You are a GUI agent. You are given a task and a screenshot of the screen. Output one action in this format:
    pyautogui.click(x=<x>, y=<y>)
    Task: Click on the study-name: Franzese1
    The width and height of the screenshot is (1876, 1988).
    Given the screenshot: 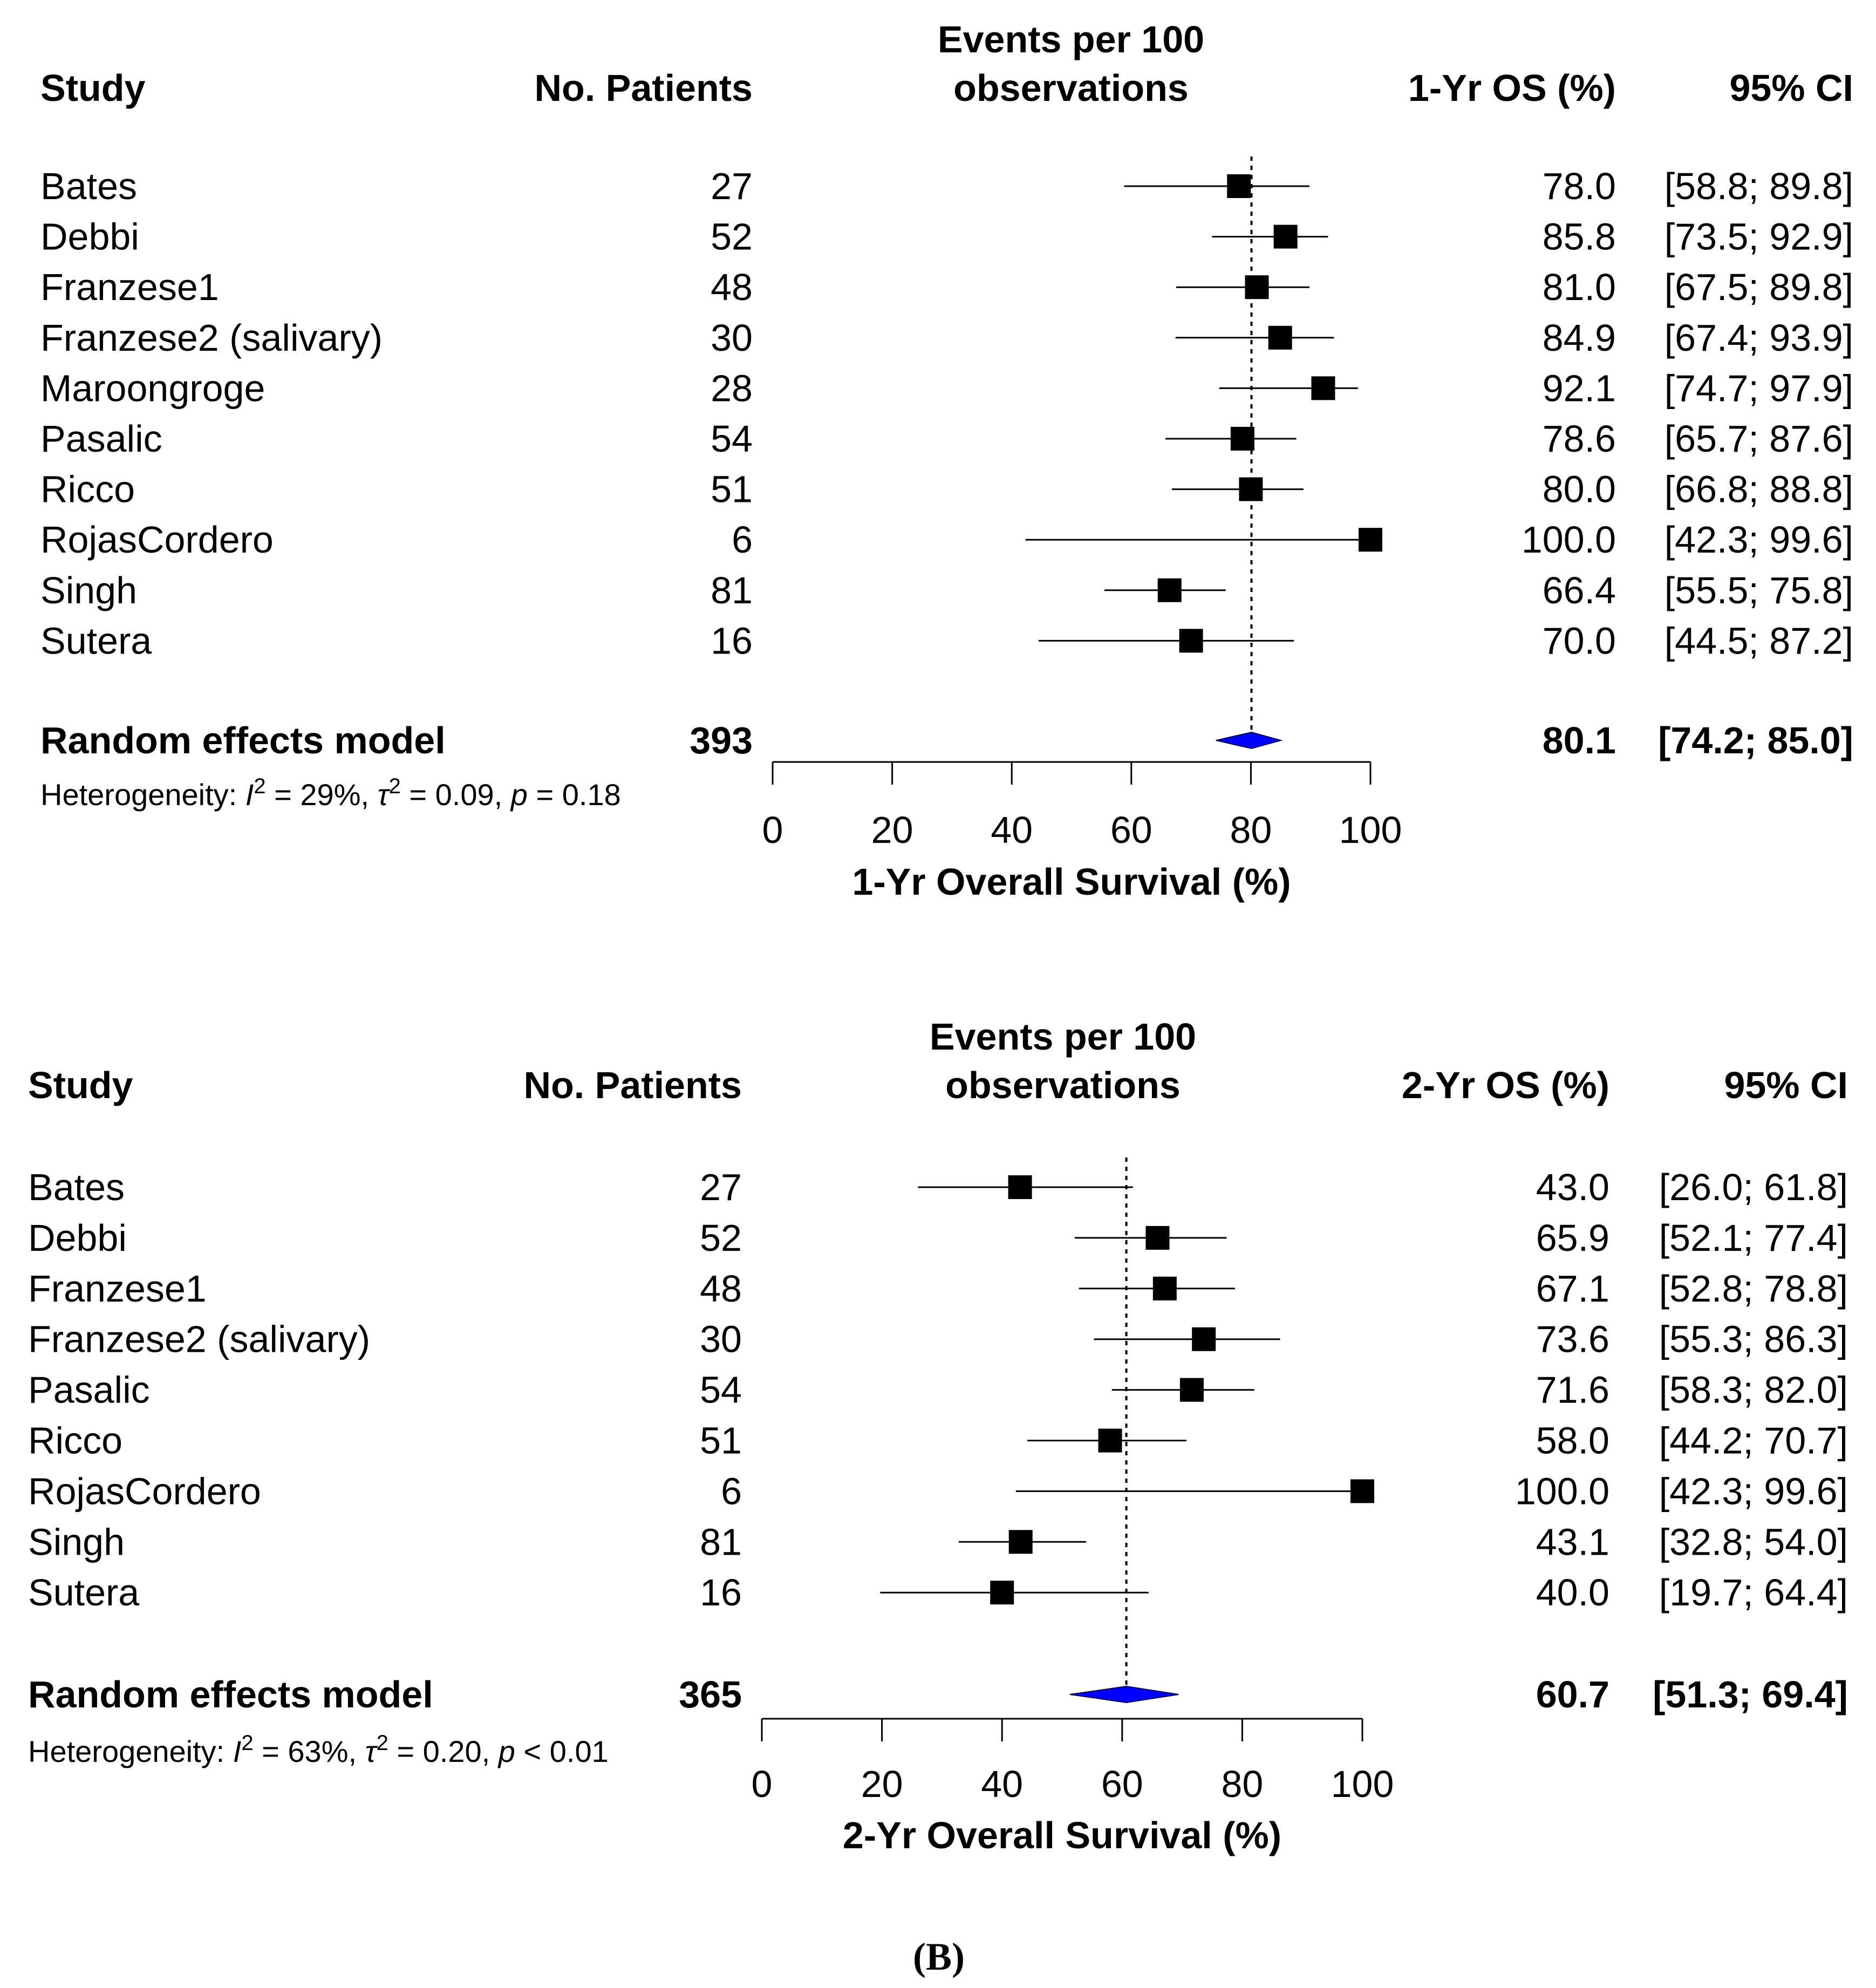 What is the action you would take?
    pyautogui.click(x=117, y=1289)
    